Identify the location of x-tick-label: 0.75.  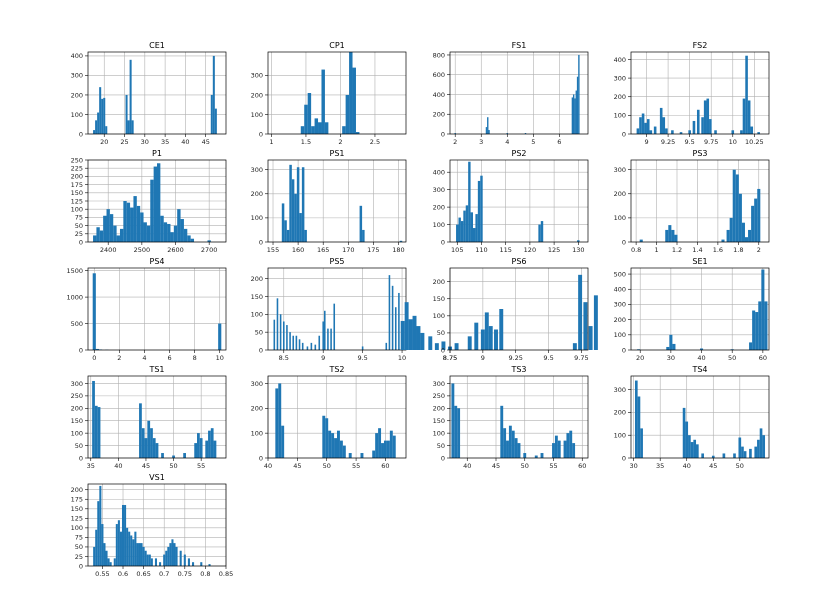
(185, 574).